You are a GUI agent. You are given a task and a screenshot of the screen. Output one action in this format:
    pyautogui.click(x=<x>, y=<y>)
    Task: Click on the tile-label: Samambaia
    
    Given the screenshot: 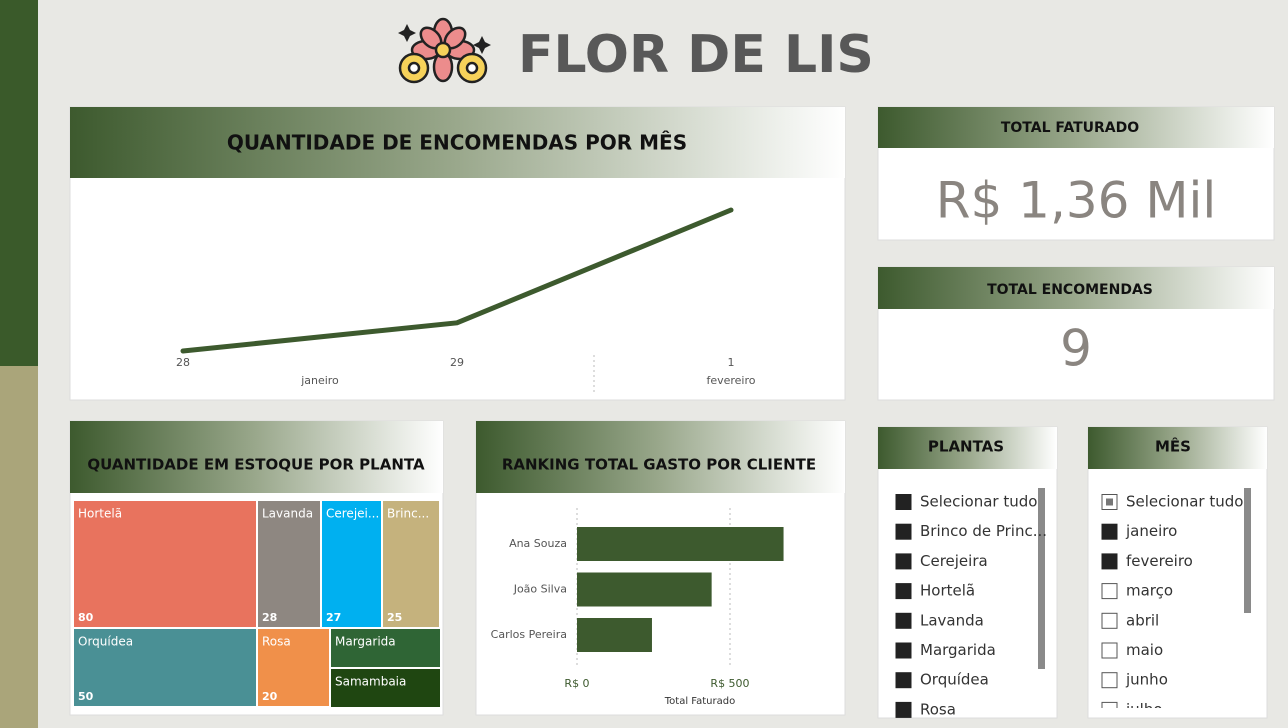 What is the action you would take?
    pyautogui.click(x=370, y=682)
    